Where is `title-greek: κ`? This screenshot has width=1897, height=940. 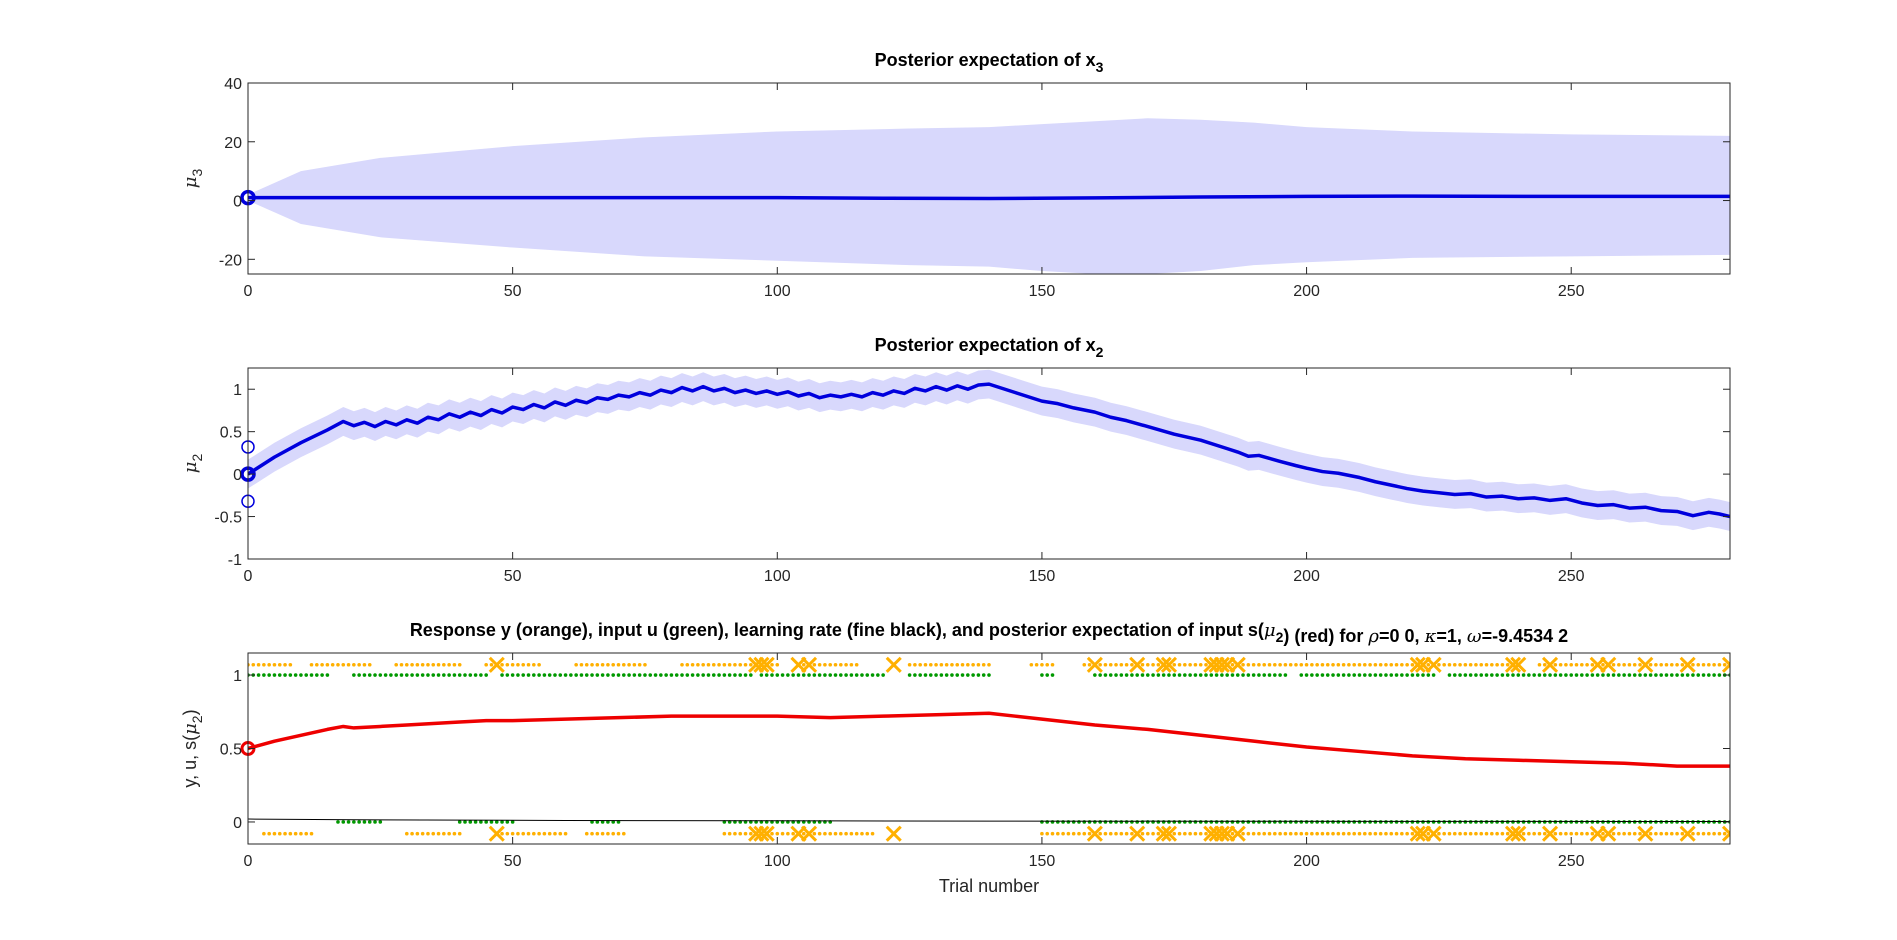 title-greek: κ is located at coordinates (1430, 636).